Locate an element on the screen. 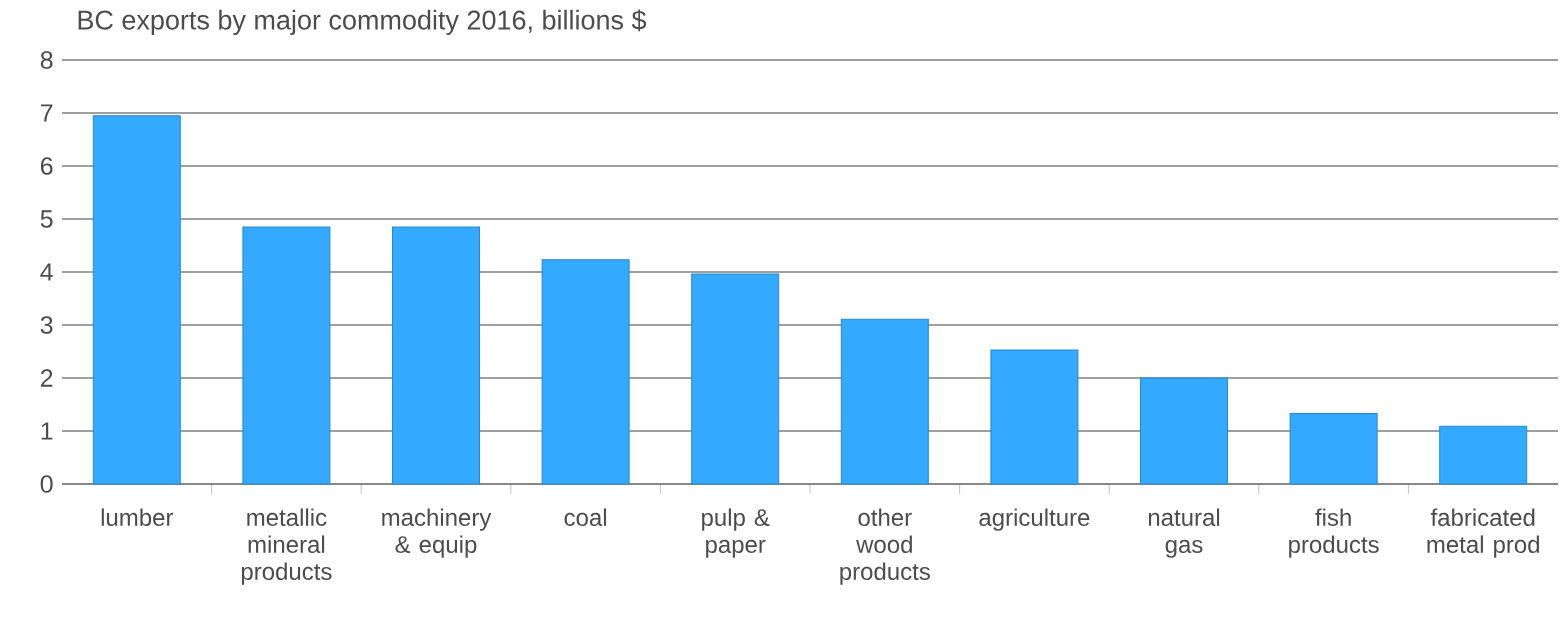  x-tick-label: pulp & paper is located at coordinates (736, 533).